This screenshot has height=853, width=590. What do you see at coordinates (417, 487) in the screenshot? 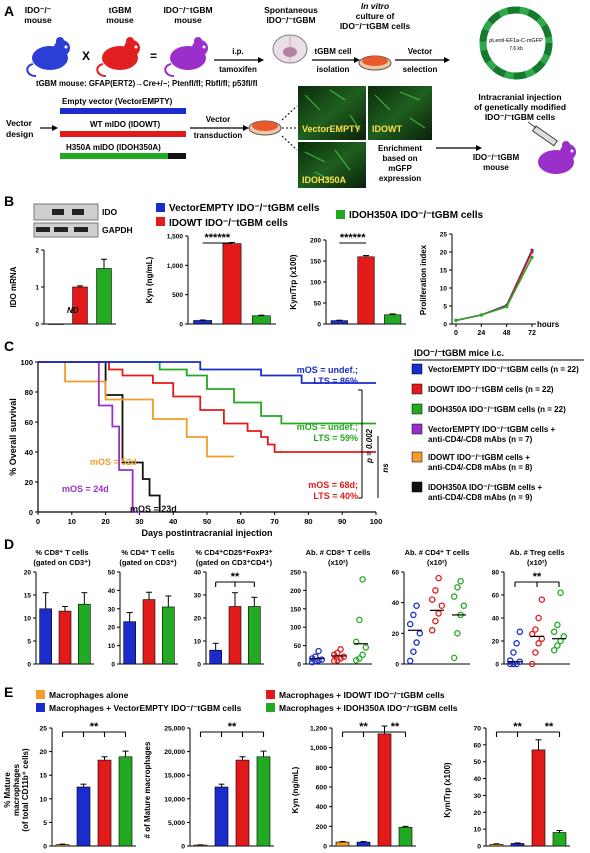
I see `legend-swatch` at bounding box center [417, 487].